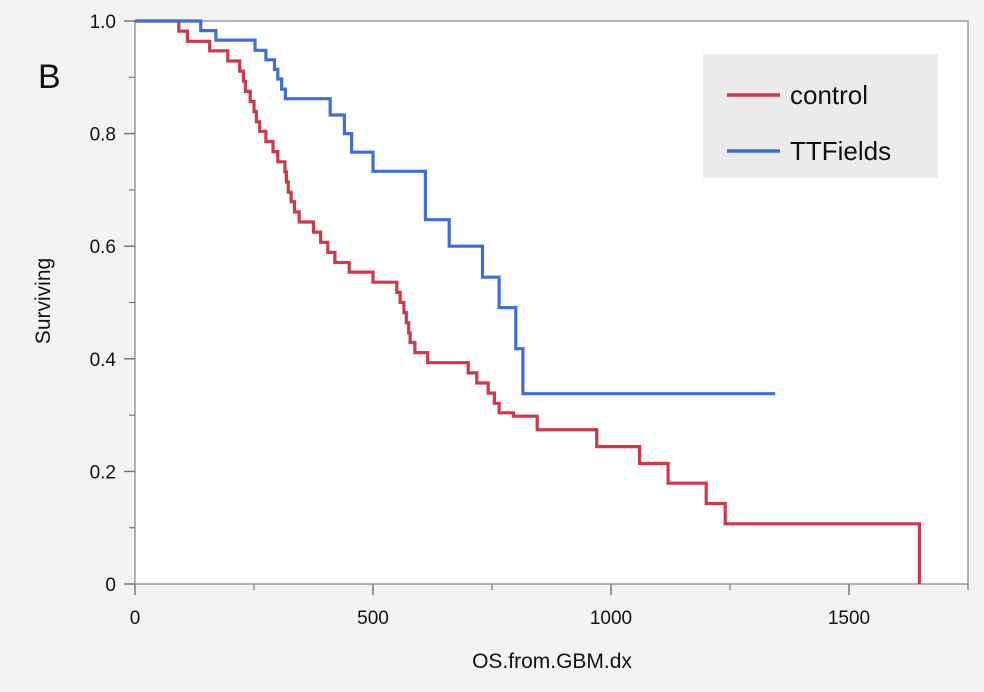  What do you see at coordinates (103, 22) in the screenshot?
I see `y-tick-label: 1.0` at bounding box center [103, 22].